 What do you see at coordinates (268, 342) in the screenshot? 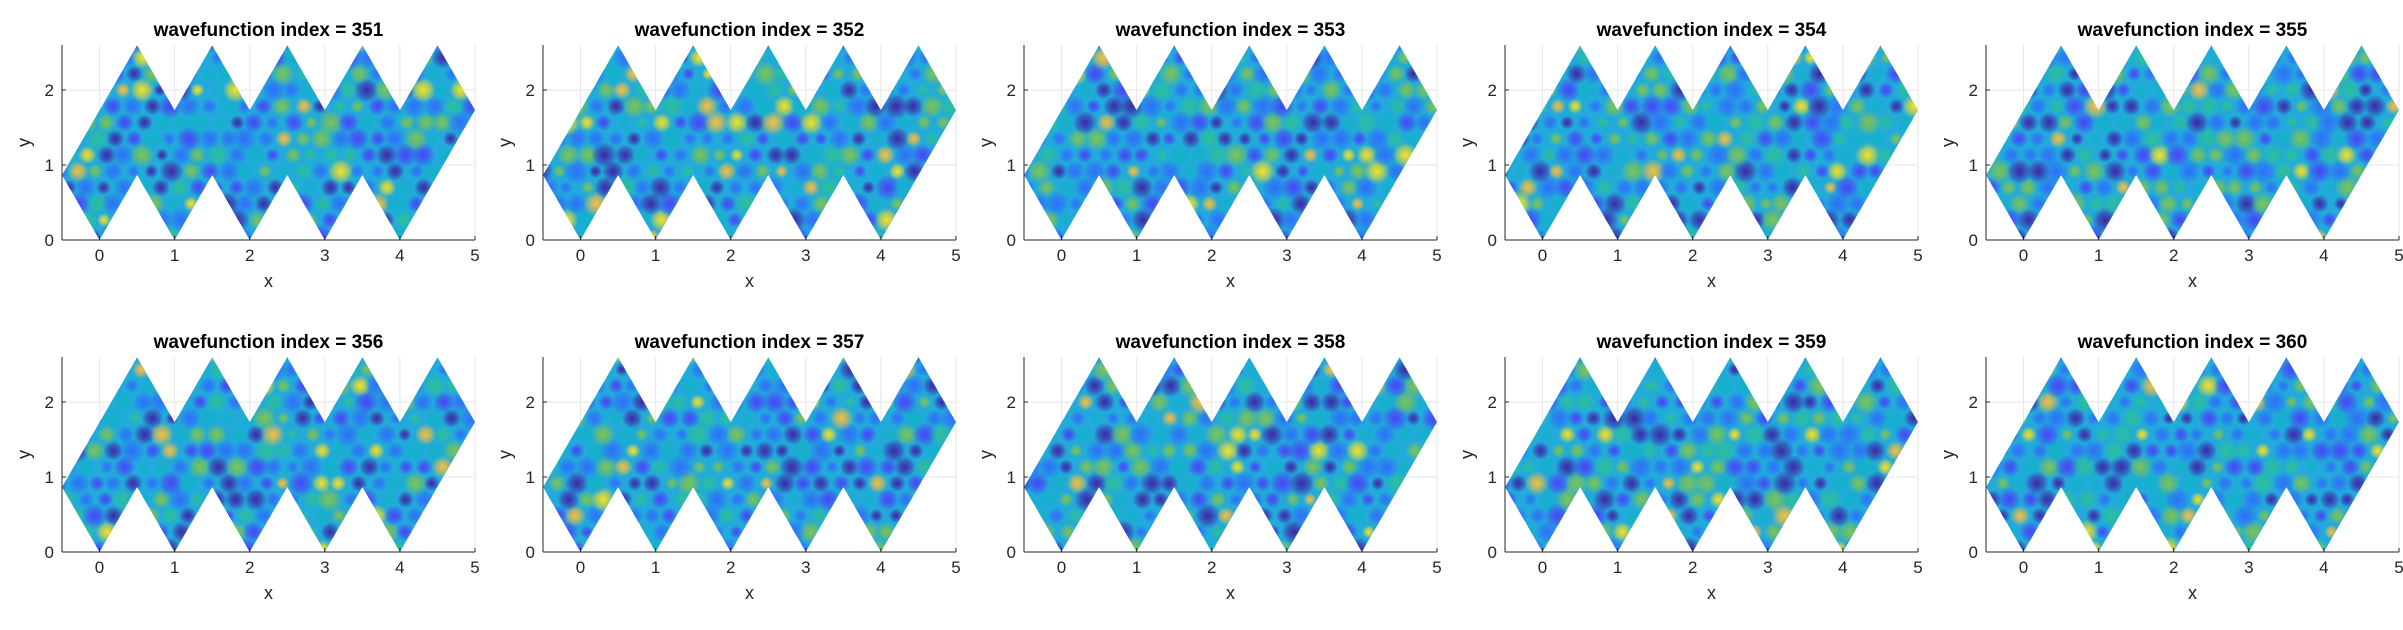
I see `subplot-title: wavefunction index = 356` at bounding box center [268, 342].